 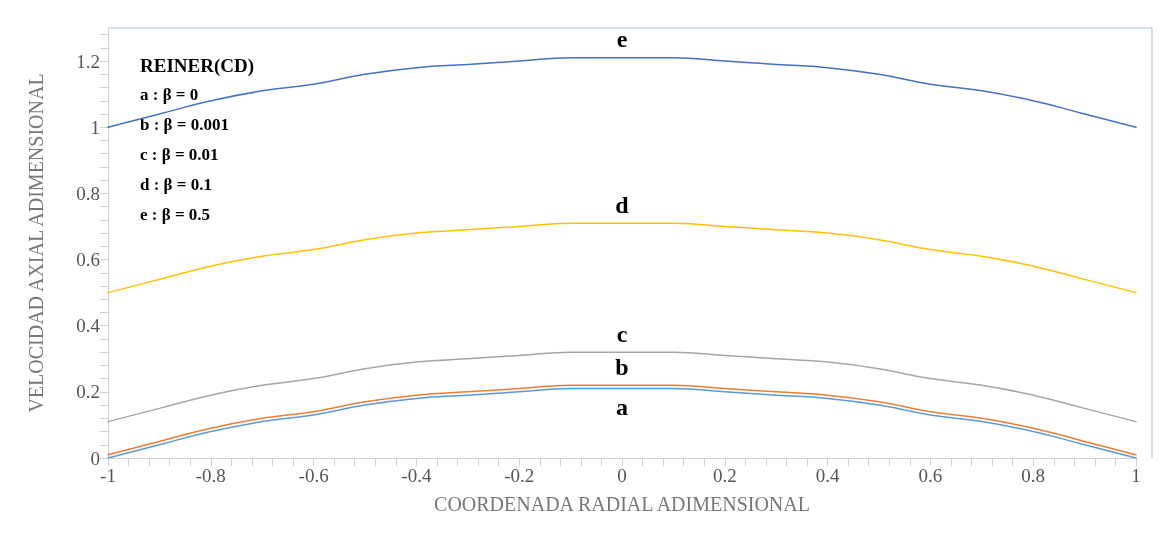 I want to click on annotation: d : β = 0.1, so click(x=176, y=184).